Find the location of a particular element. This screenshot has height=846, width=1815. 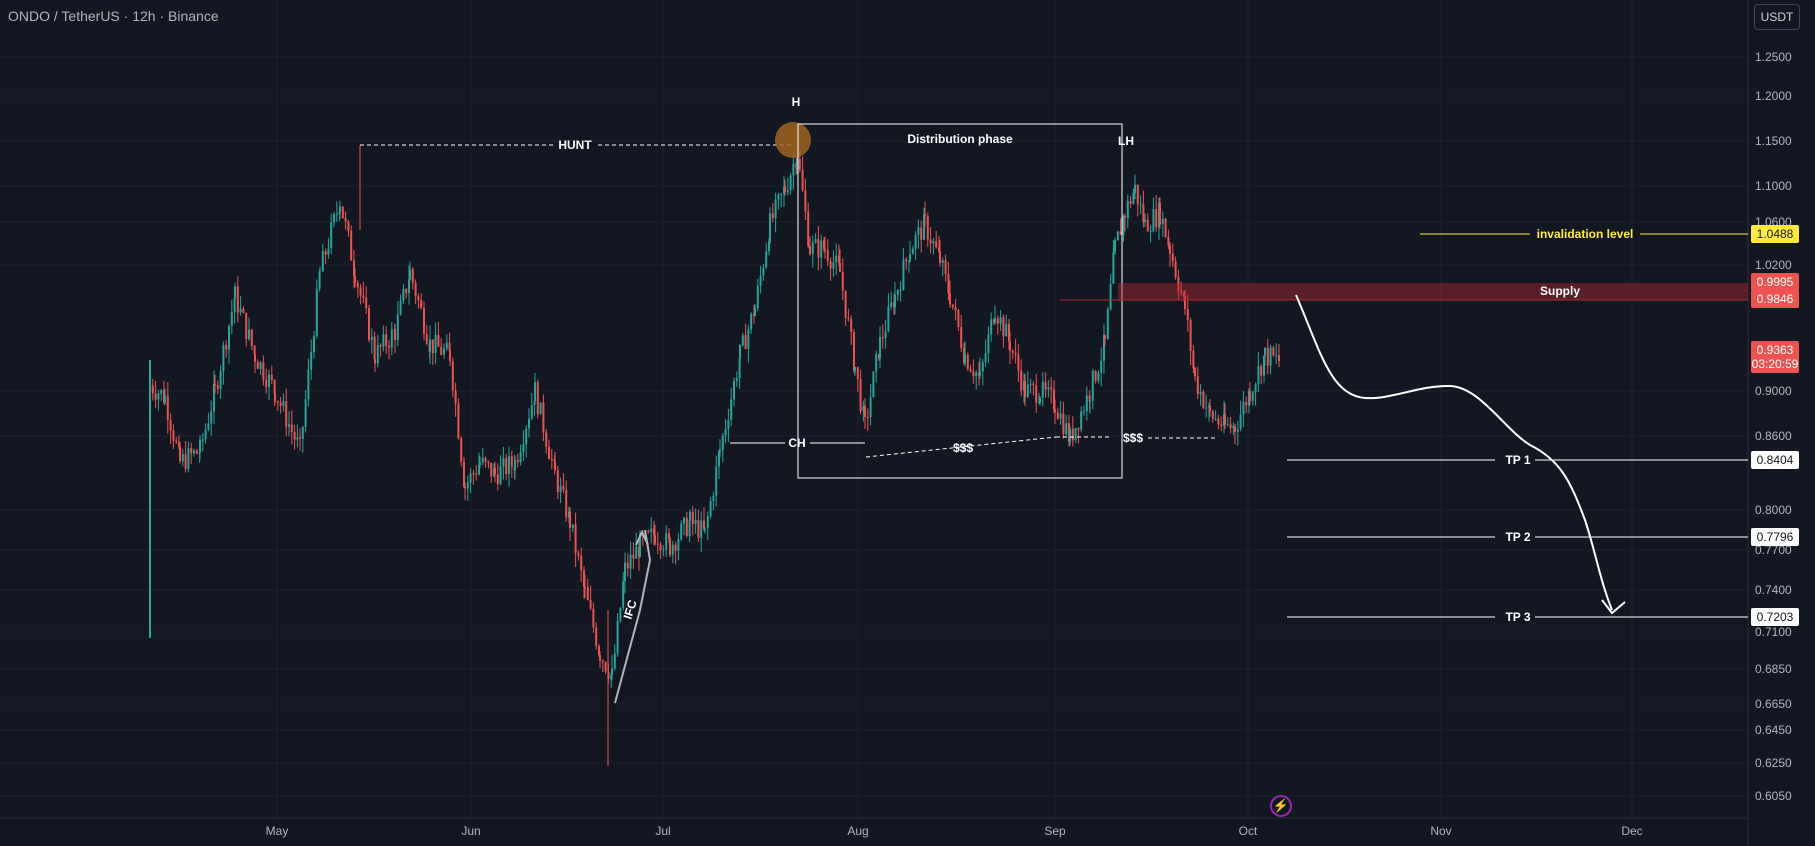

price-badge-tp3 is located at coordinates (1775, 617).